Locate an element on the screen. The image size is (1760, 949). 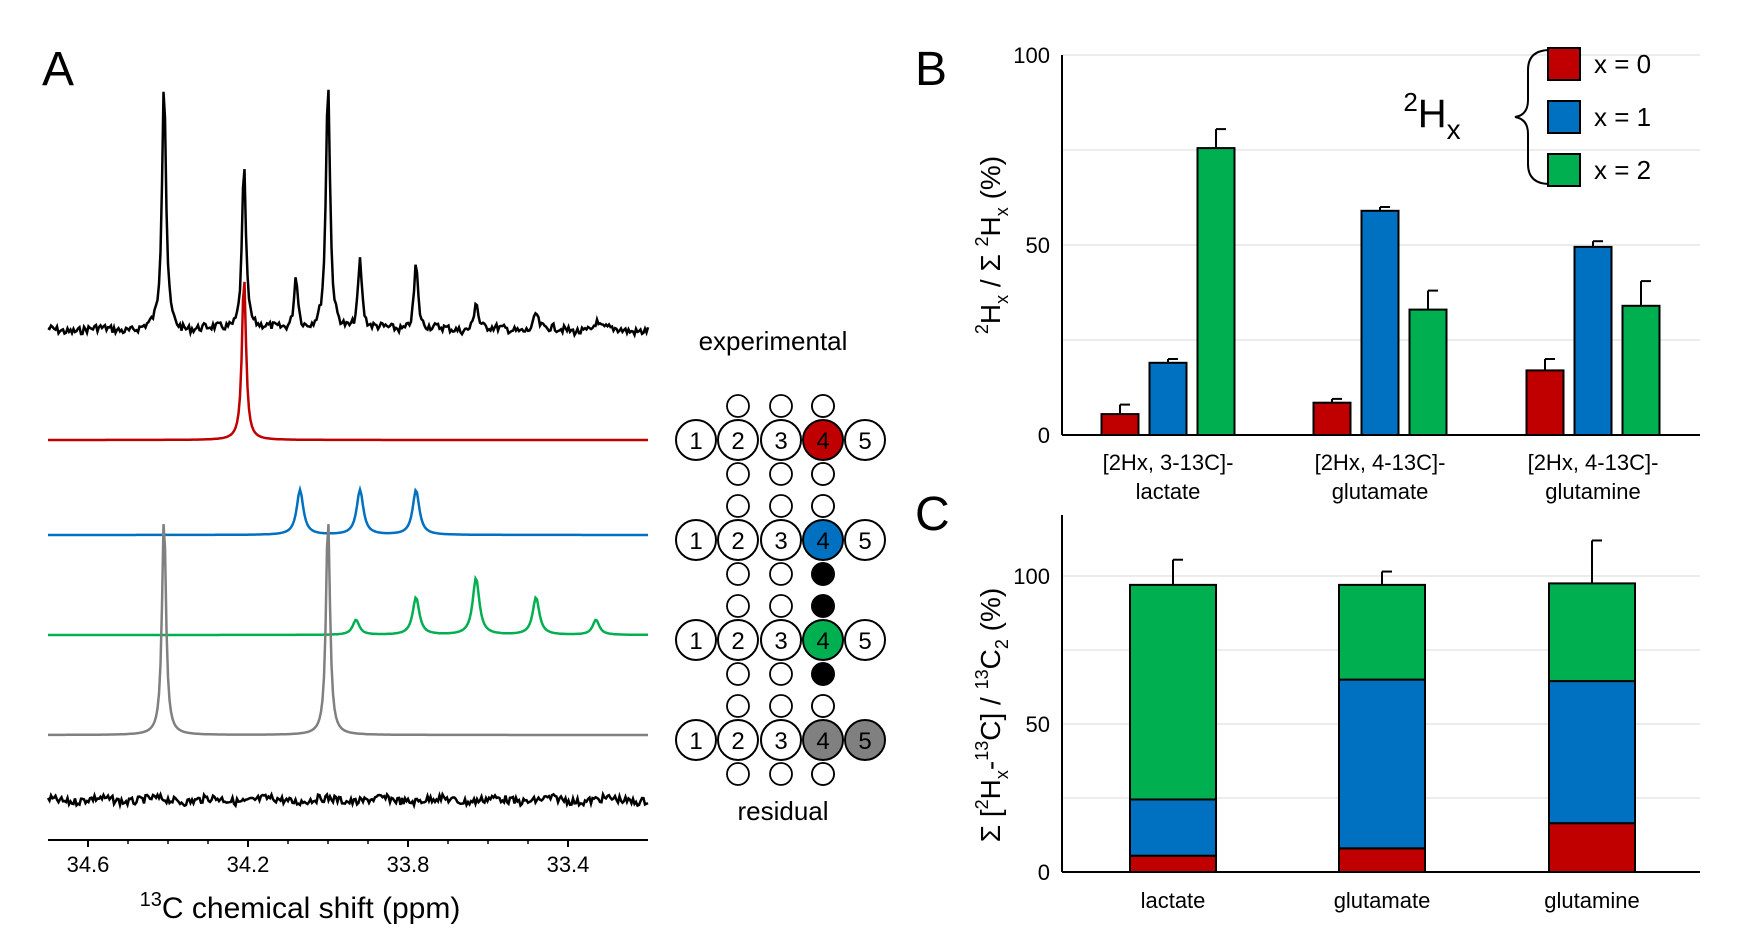
panel-label-a: A is located at coordinates (58, 69).